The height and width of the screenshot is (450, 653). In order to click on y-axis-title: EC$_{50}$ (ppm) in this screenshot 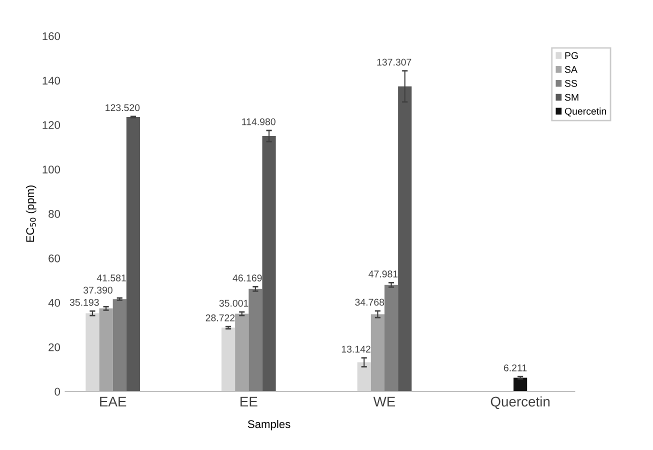, I will do `click(31, 214)`.